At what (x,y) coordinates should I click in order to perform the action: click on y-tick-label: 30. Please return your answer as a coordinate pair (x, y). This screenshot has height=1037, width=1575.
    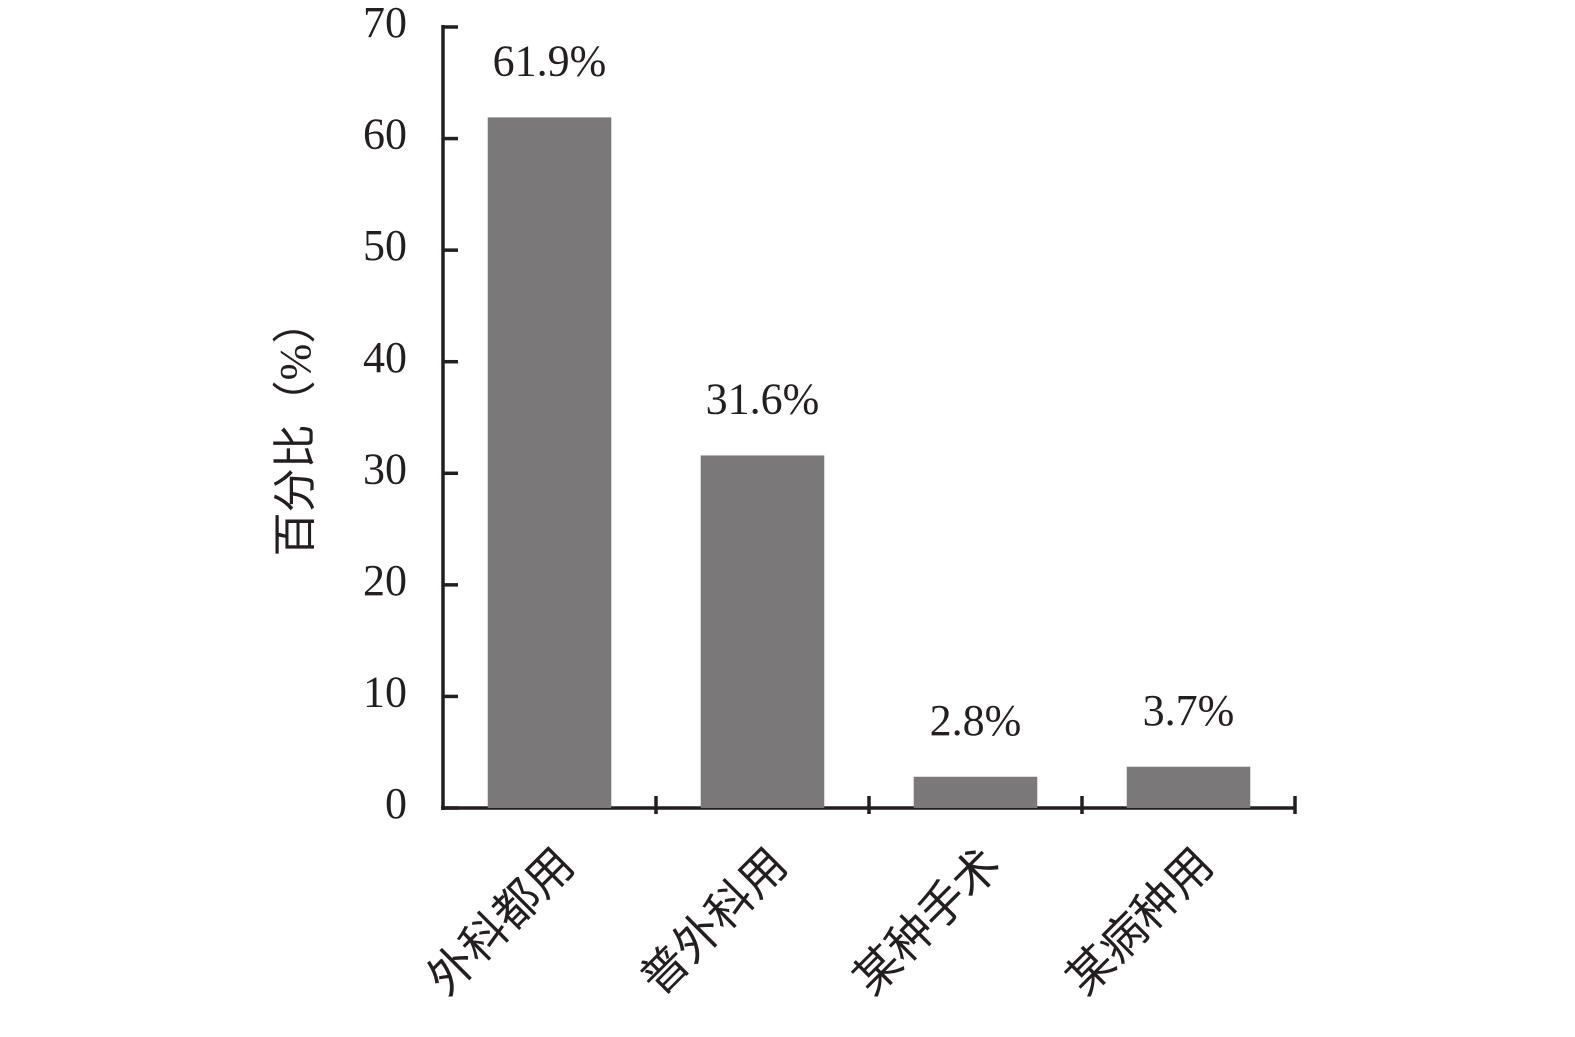
    Looking at the image, I should click on (385, 468).